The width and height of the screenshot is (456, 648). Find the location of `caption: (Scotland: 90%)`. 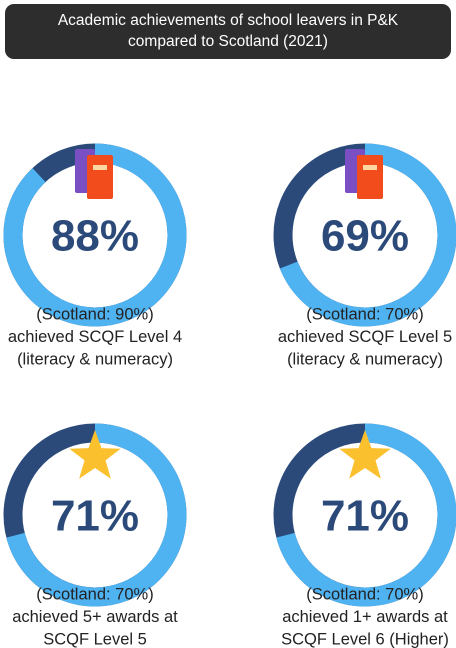

caption: (Scotland: 90%) is located at coordinates (94, 314).